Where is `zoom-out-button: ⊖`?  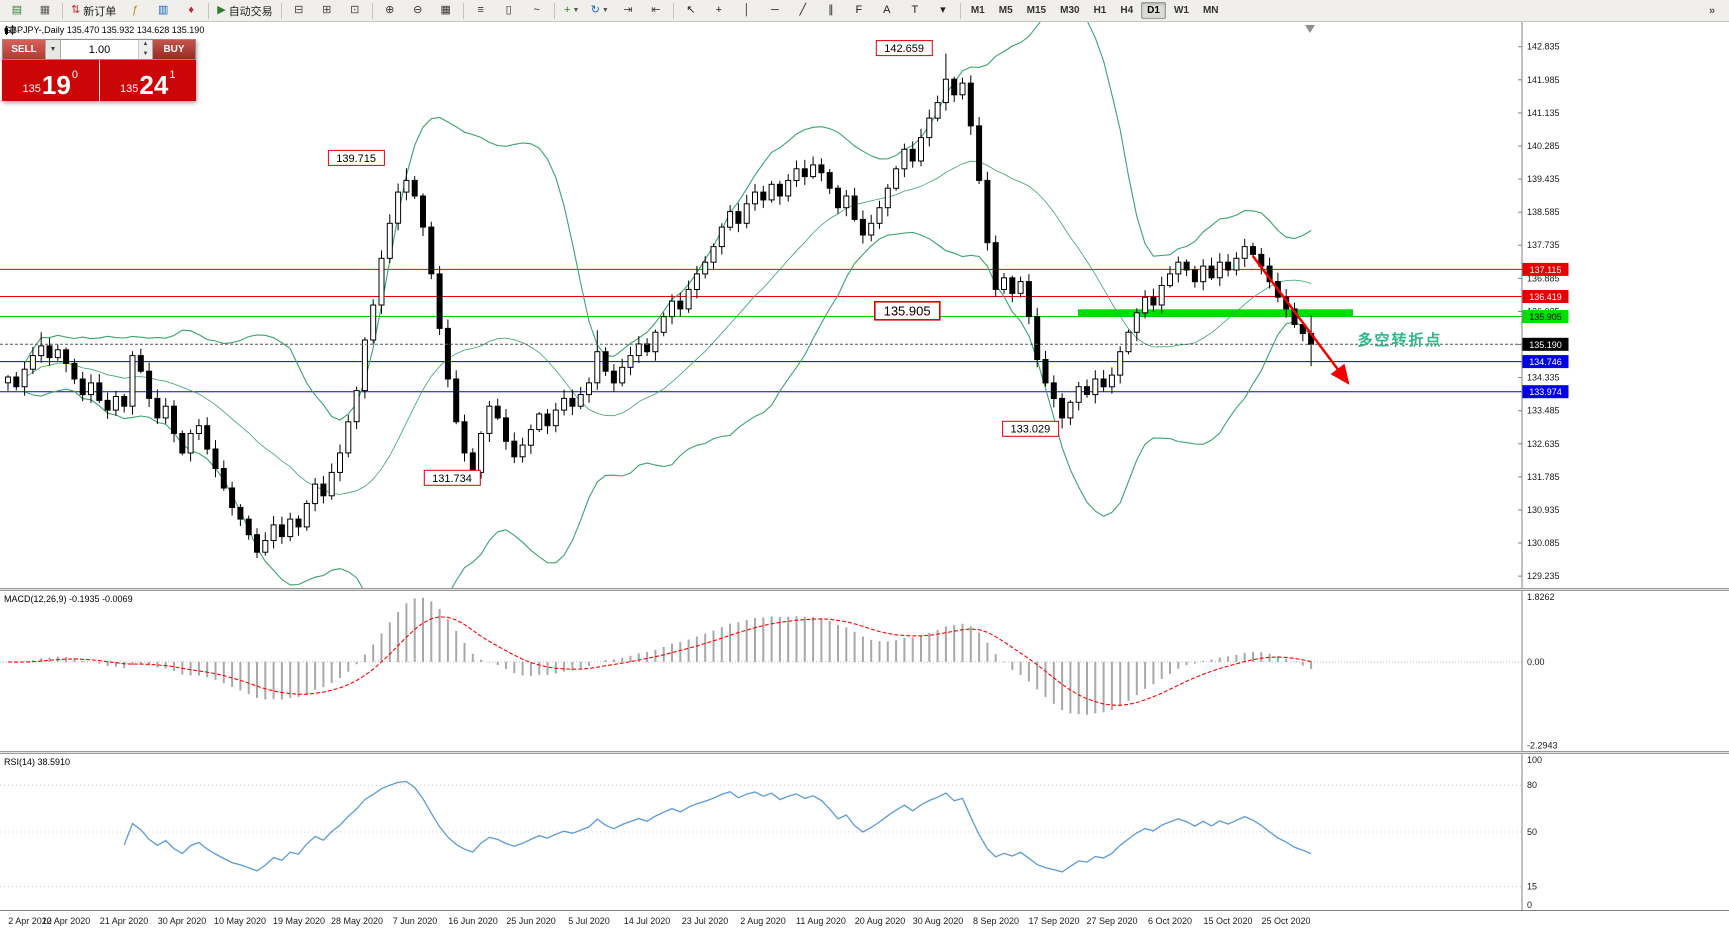
zoom-out-button: ⊖ is located at coordinates (418, 11).